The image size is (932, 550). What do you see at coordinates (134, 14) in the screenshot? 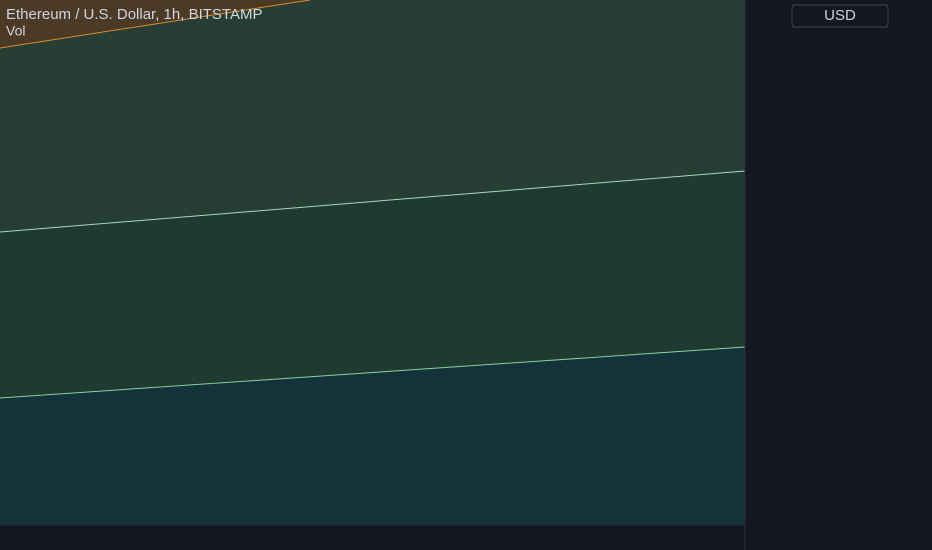
I see `chart-title: Ethereum / U.S. Dollar, 1h, BITSTAMP` at bounding box center [134, 14].